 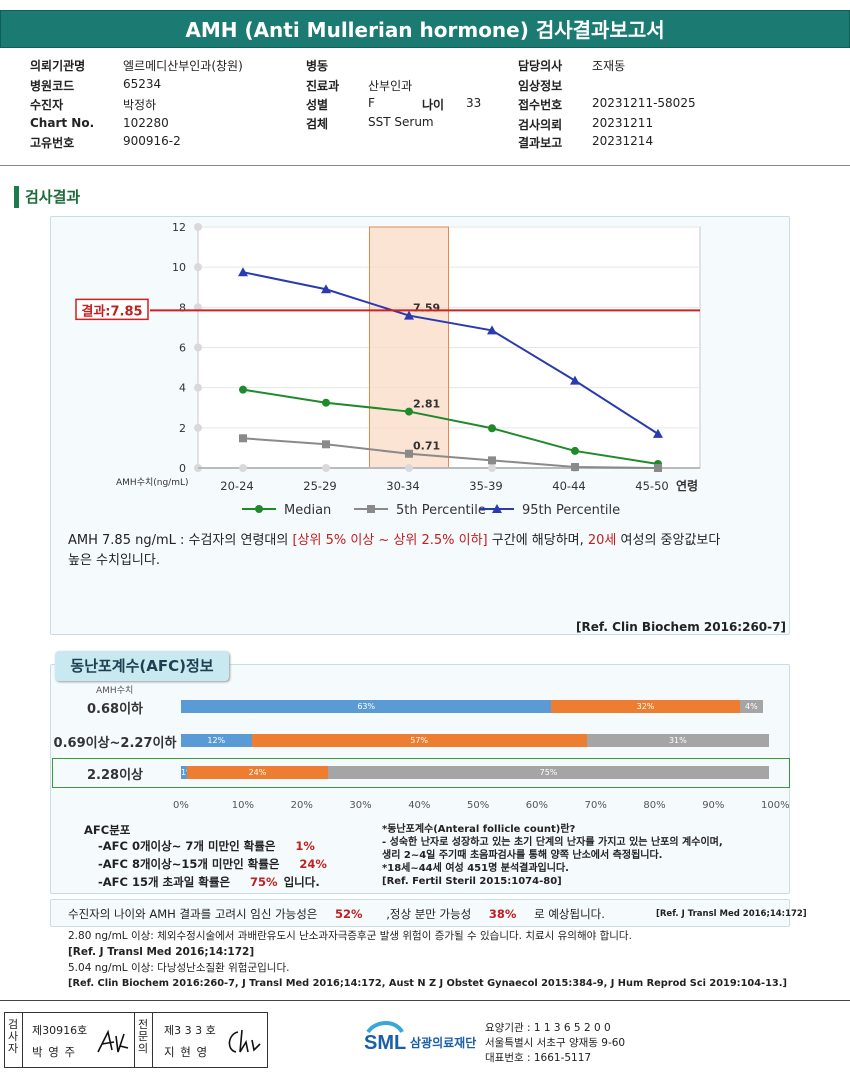 I want to click on afc-axis-tick: 50%, so click(x=478, y=805).